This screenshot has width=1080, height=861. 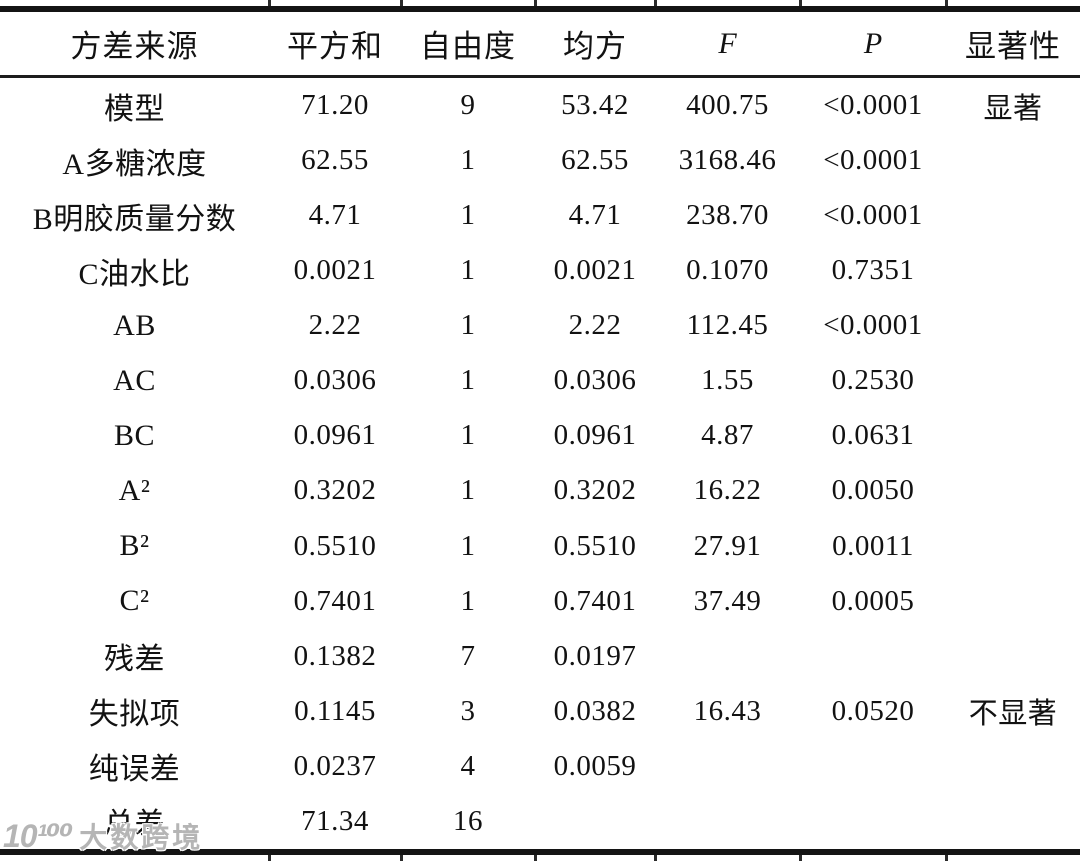 What do you see at coordinates (134, 825) in the screenshot?
I see `row-label: 总差` at bounding box center [134, 825].